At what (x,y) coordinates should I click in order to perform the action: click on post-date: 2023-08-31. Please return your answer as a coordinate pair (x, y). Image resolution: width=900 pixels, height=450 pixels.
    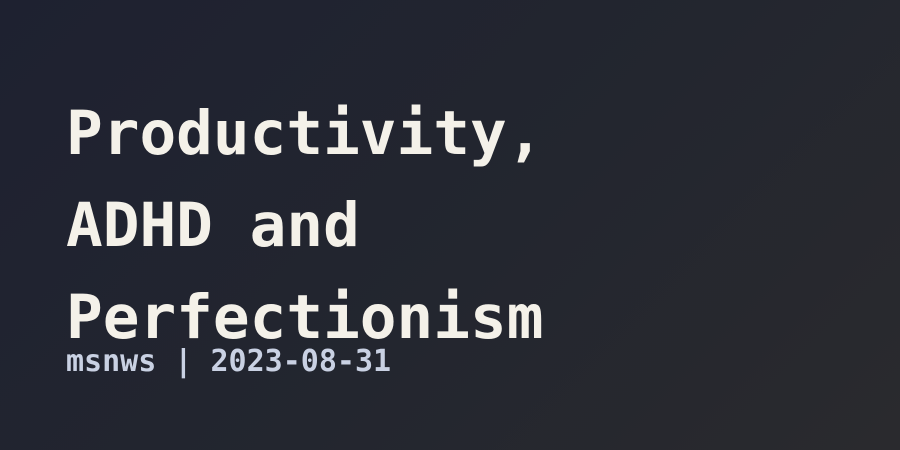
    Looking at the image, I should click on (301, 361).